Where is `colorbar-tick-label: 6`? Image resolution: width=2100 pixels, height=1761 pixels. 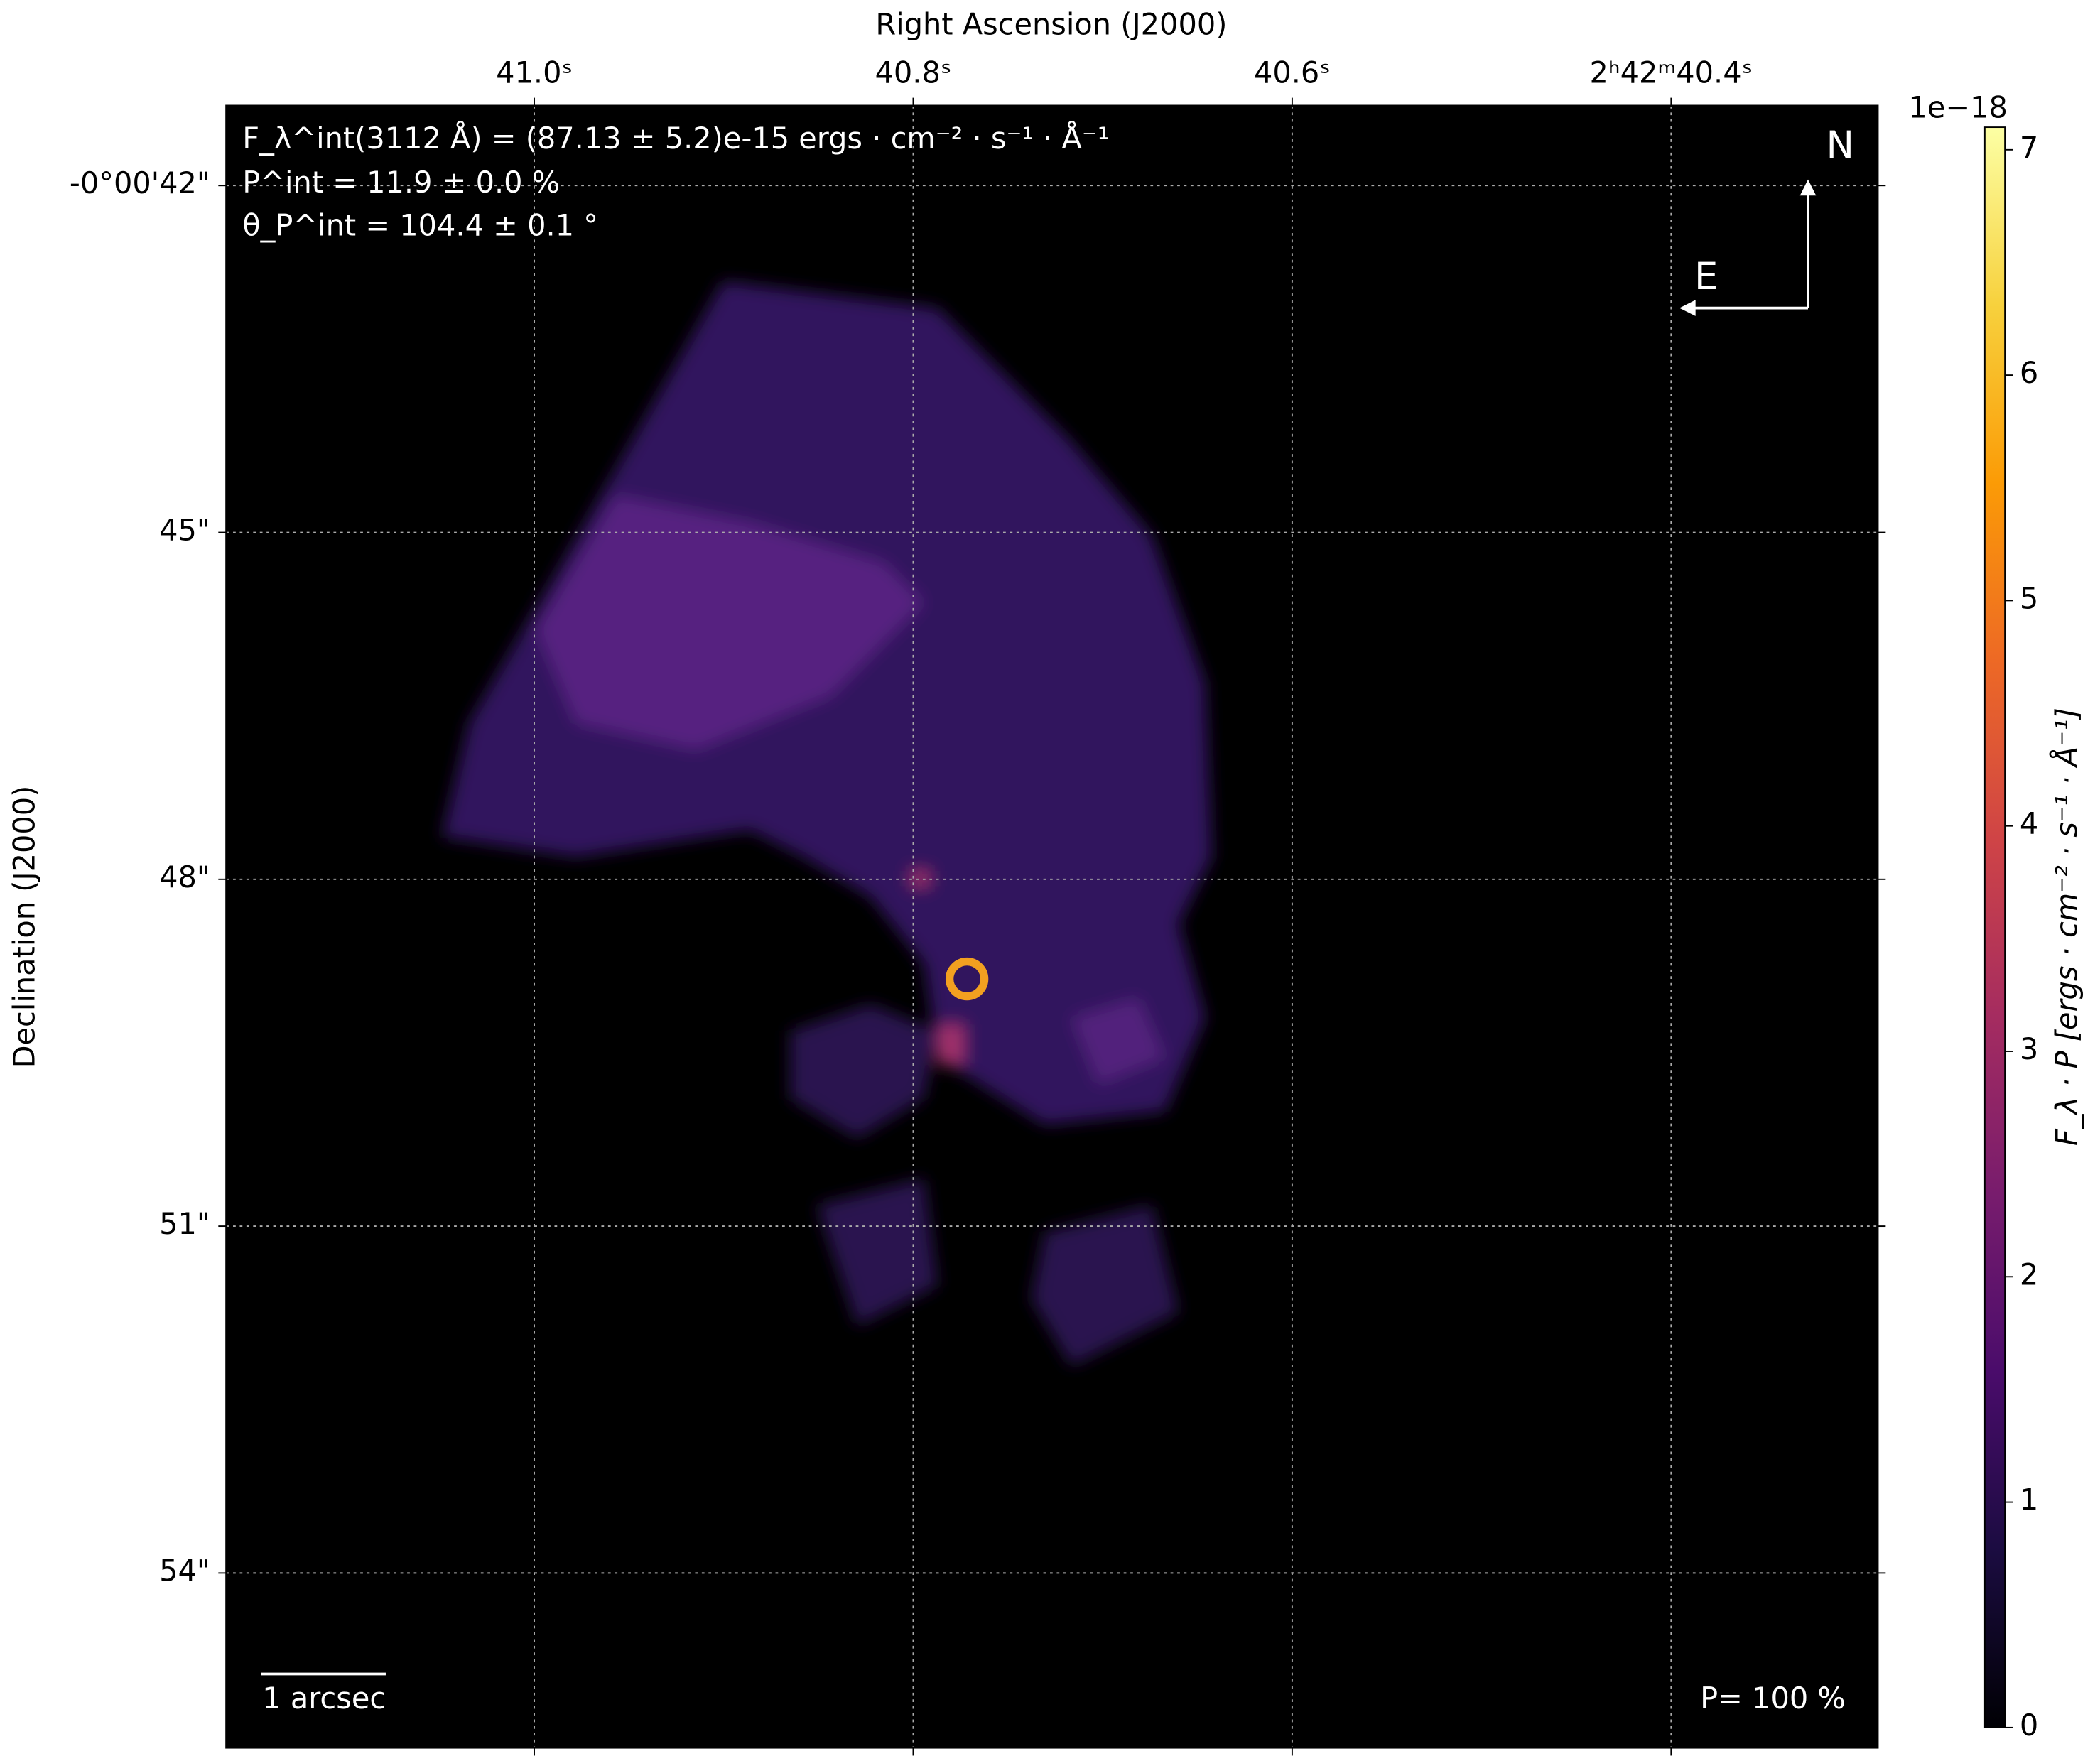
colorbar-tick-label: 6 is located at coordinates (2029, 373).